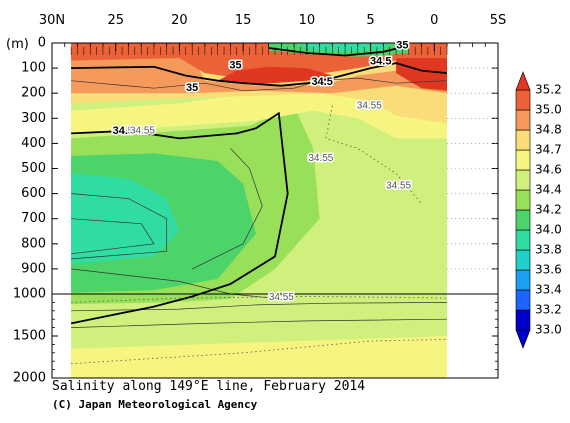  Describe the element at coordinates (123, 131) in the screenshot. I see `contour-label-5: 34.5` at that location.